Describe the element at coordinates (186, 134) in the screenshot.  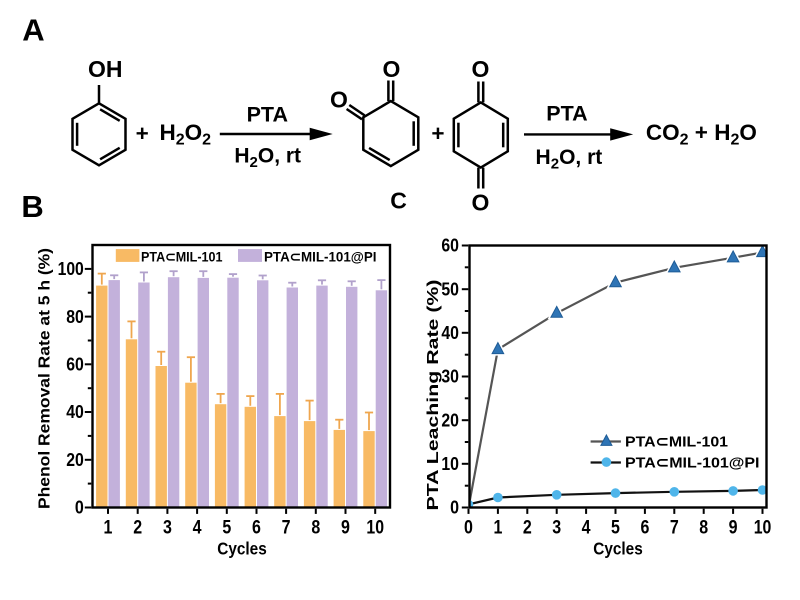
I see `svg-text: H2​O2​` at that location.